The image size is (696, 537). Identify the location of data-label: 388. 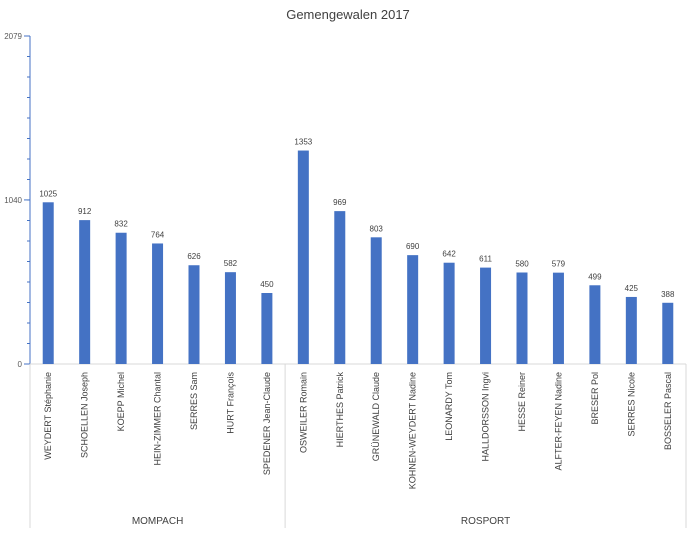
(668, 294).